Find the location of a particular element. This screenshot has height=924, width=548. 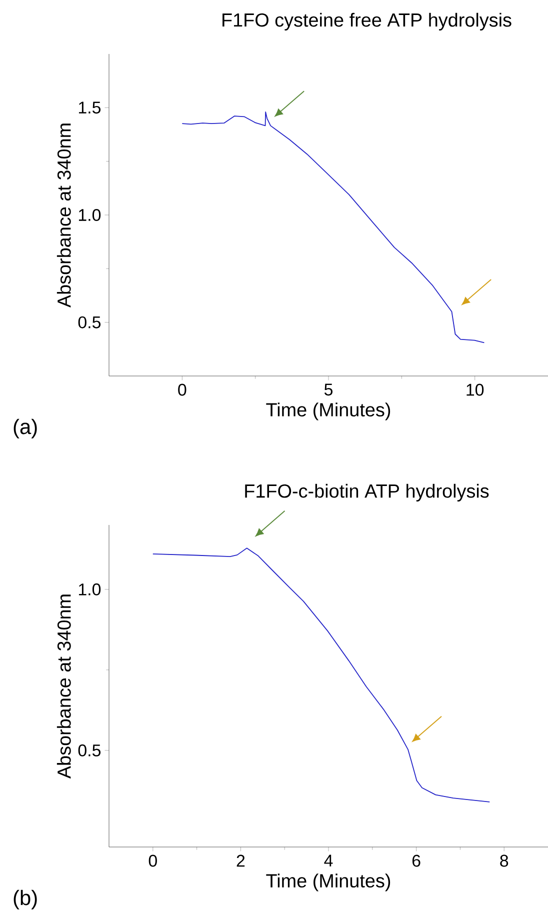

x-tick-label: 4 is located at coordinates (328, 860).